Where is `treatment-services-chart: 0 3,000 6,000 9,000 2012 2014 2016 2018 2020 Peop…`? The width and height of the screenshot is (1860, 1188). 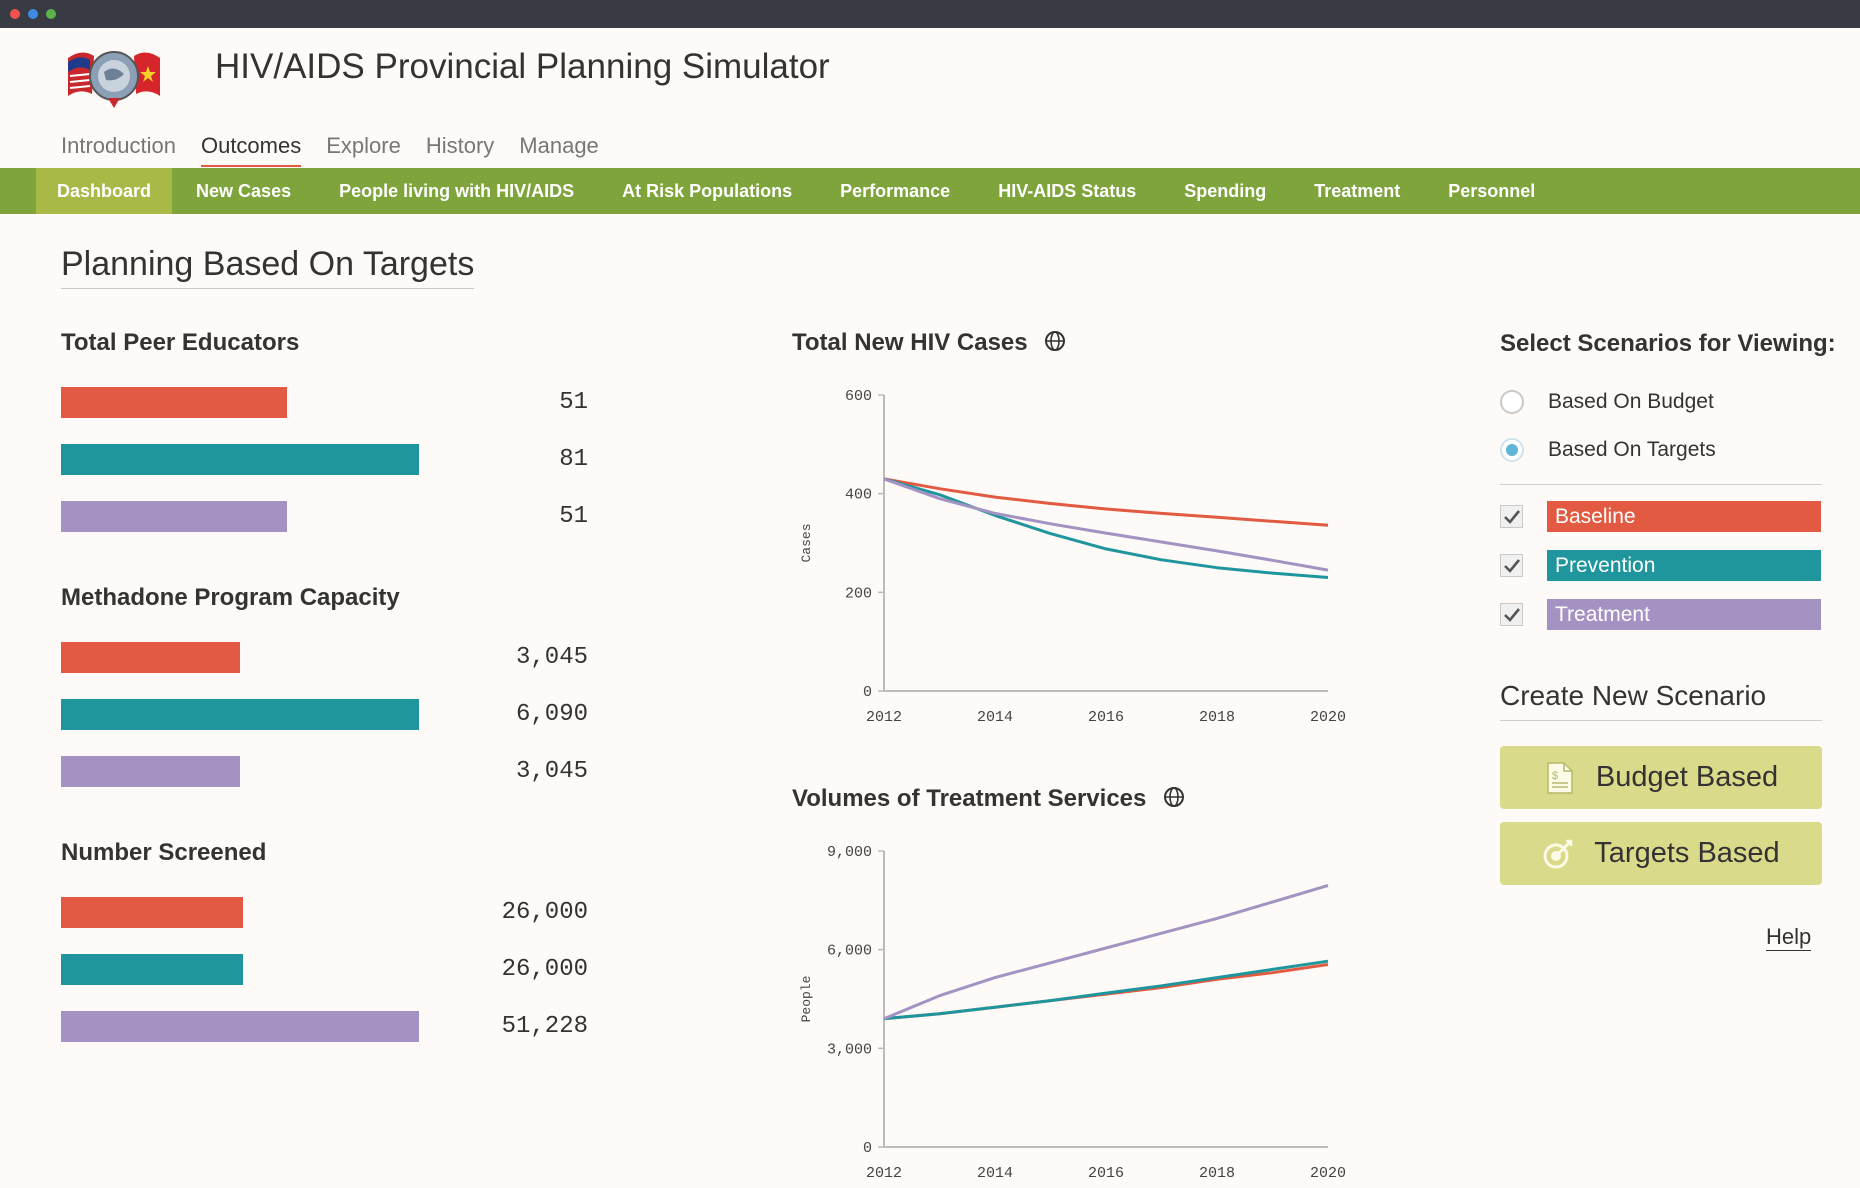 treatment-services-chart: 0 3,000 6,000 9,000 2012 2014 2016 2018 2020 Peop… is located at coordinates (1072, 1013).